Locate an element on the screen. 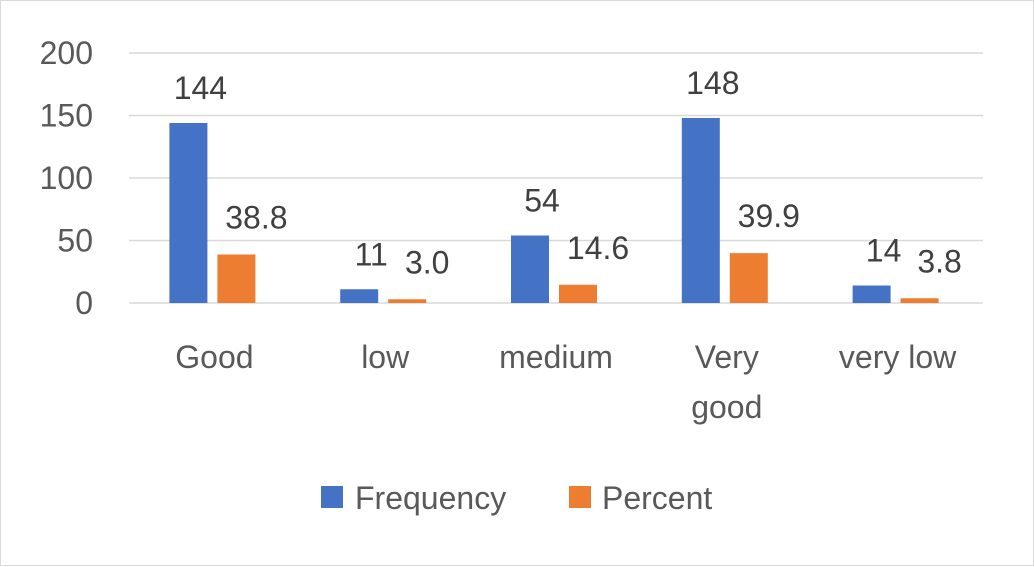  y-tick-label: 50 is located at coordinates (75, 241).